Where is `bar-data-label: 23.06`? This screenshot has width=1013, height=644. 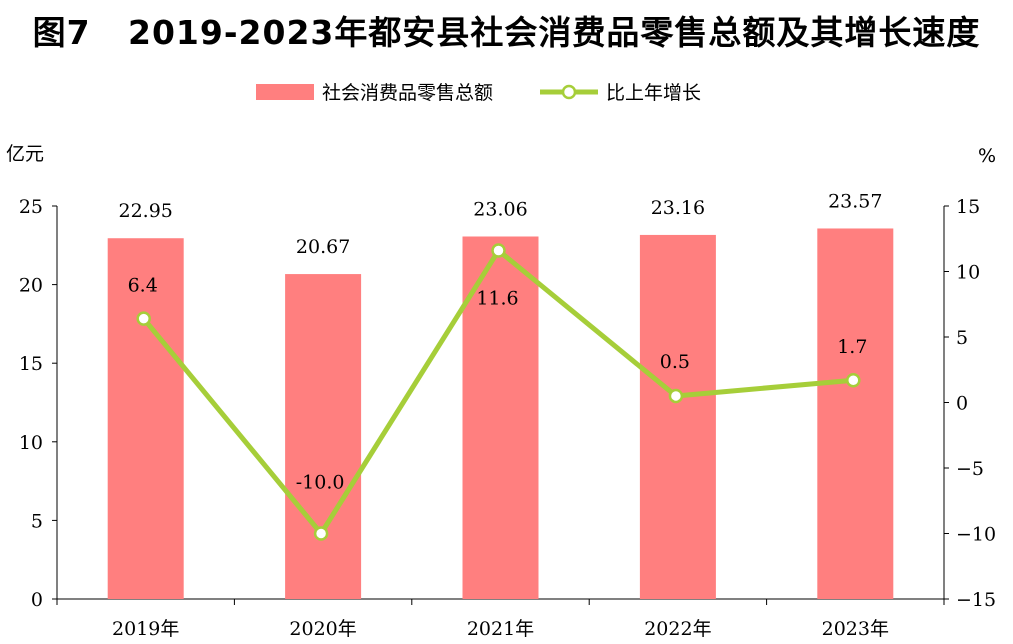
bar-data-label: 23.06 is located at coordinates (500, 209).